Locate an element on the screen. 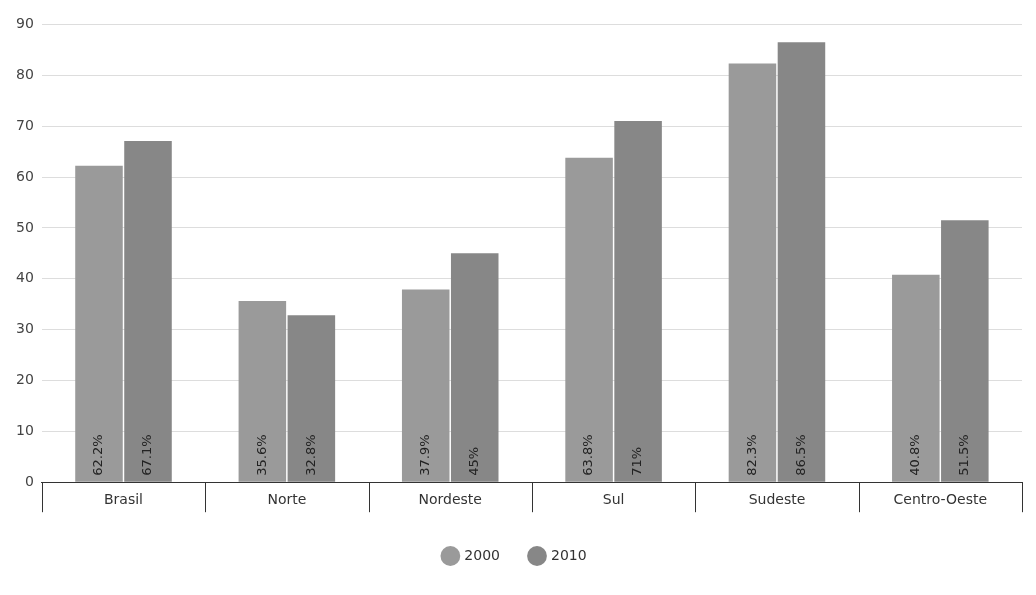 This screenshot has height=595, width=1036. legend-label: 2010 is located at coordinates (569, 554).